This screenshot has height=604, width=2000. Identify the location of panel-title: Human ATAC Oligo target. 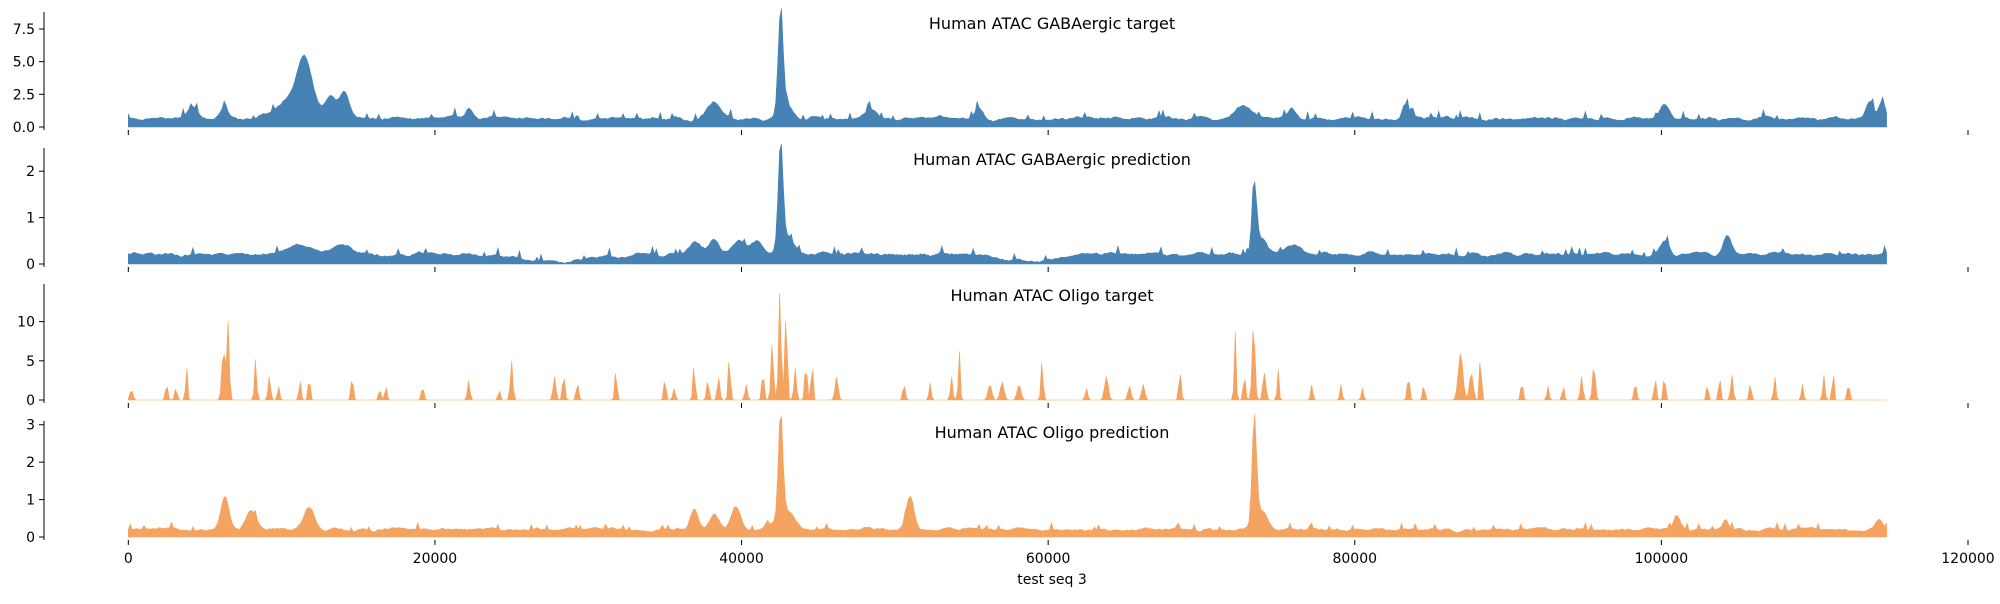
(1051, 295).